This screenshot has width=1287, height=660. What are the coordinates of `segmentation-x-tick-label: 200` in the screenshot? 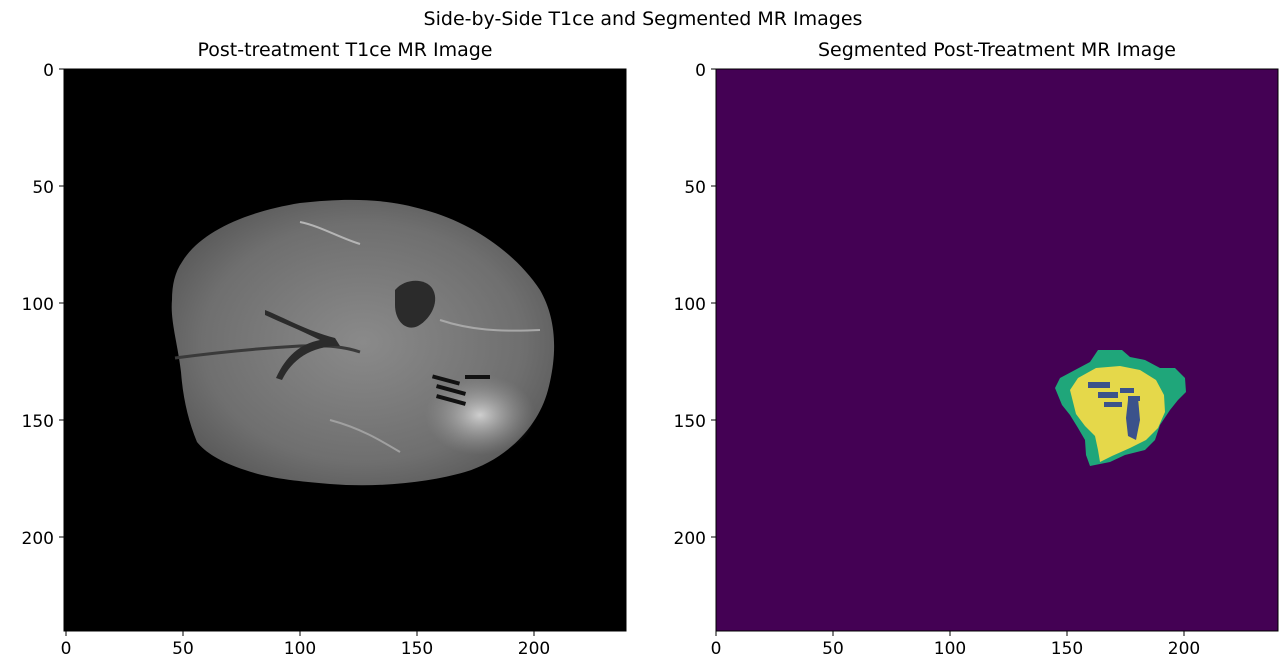 It's located at (1184, 649).